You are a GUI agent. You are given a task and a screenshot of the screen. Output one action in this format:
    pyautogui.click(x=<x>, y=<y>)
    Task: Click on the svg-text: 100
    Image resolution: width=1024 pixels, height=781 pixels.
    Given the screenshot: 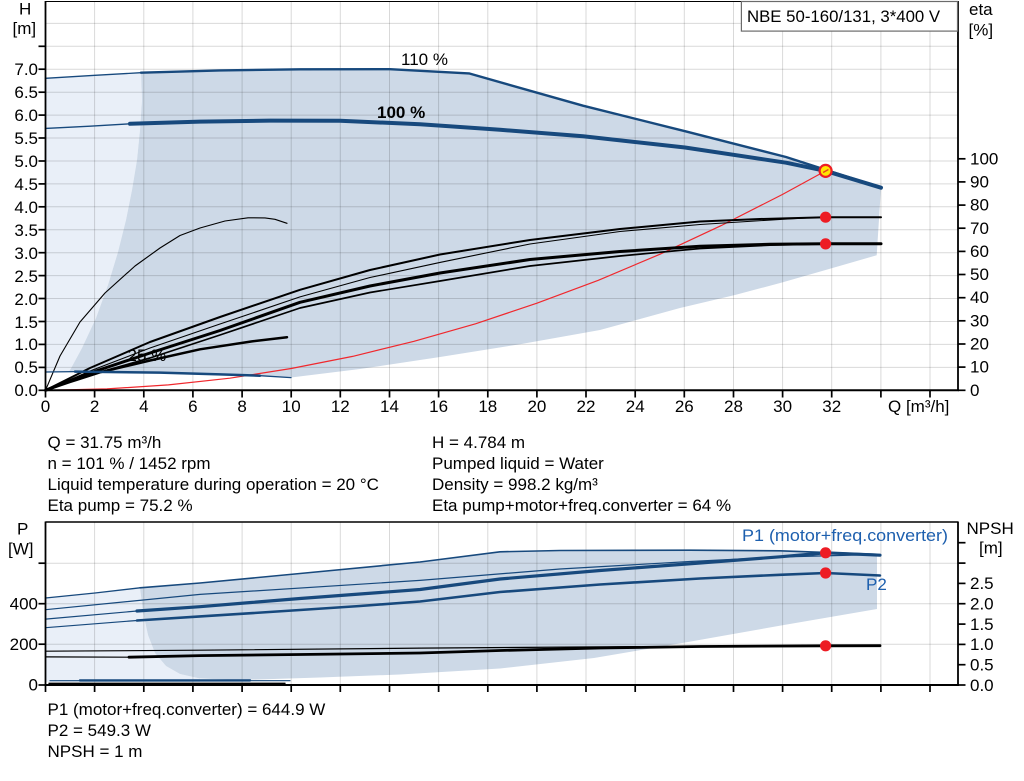 What is the action you would take?
    pyautogui.click(x=984, y=159)
    